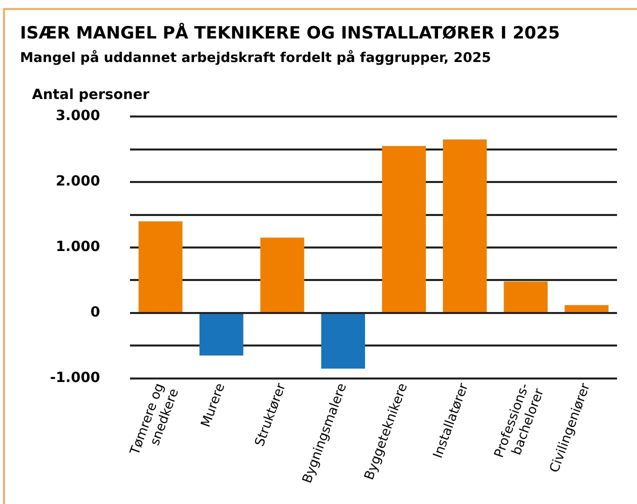 Image resolution: width=637 pixels, height=504 pixels. Describe the element at coordinates (95, 312) in the screenshot. I see `y-tick-label: 0` at that location.